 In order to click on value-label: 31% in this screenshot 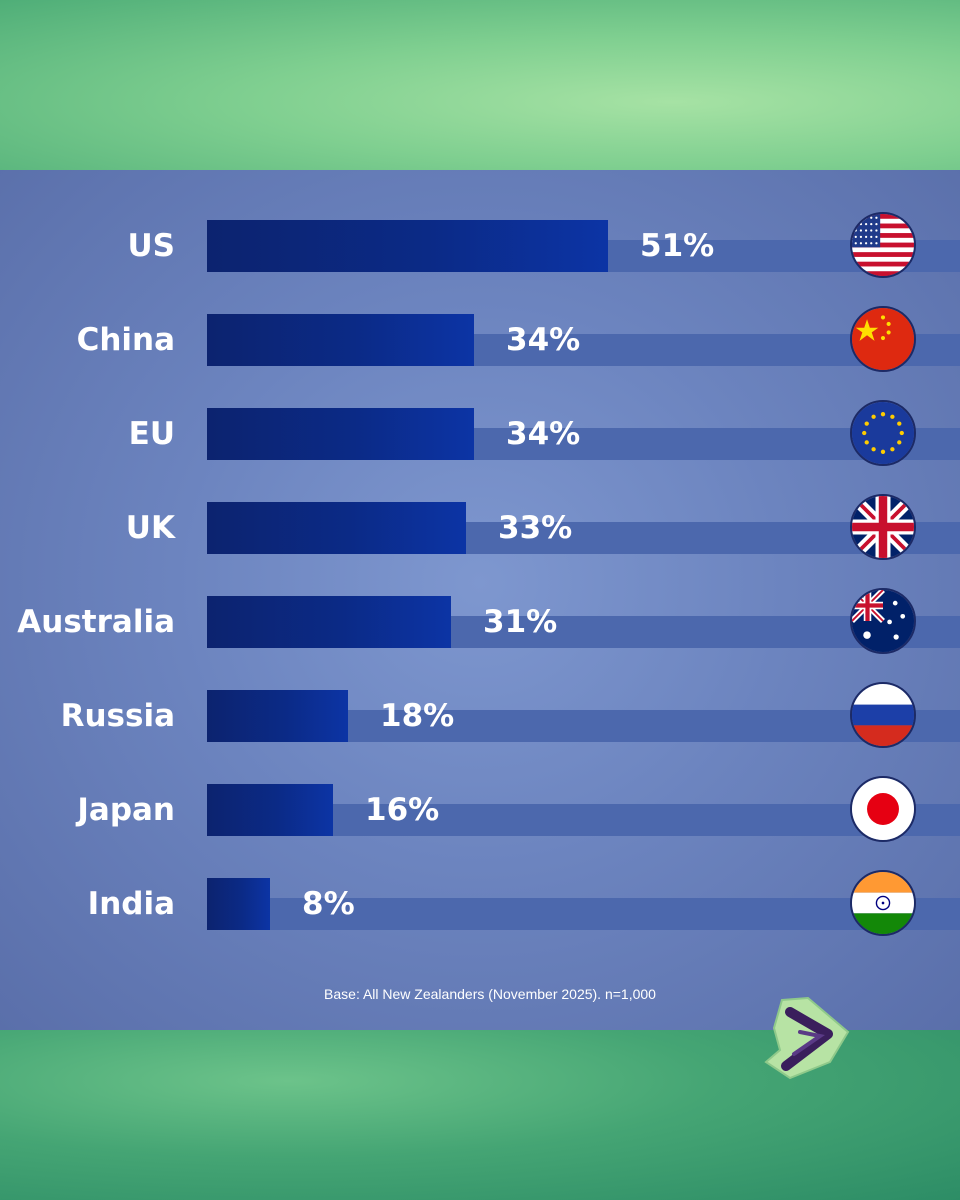, I will do `click(520, 622)`.